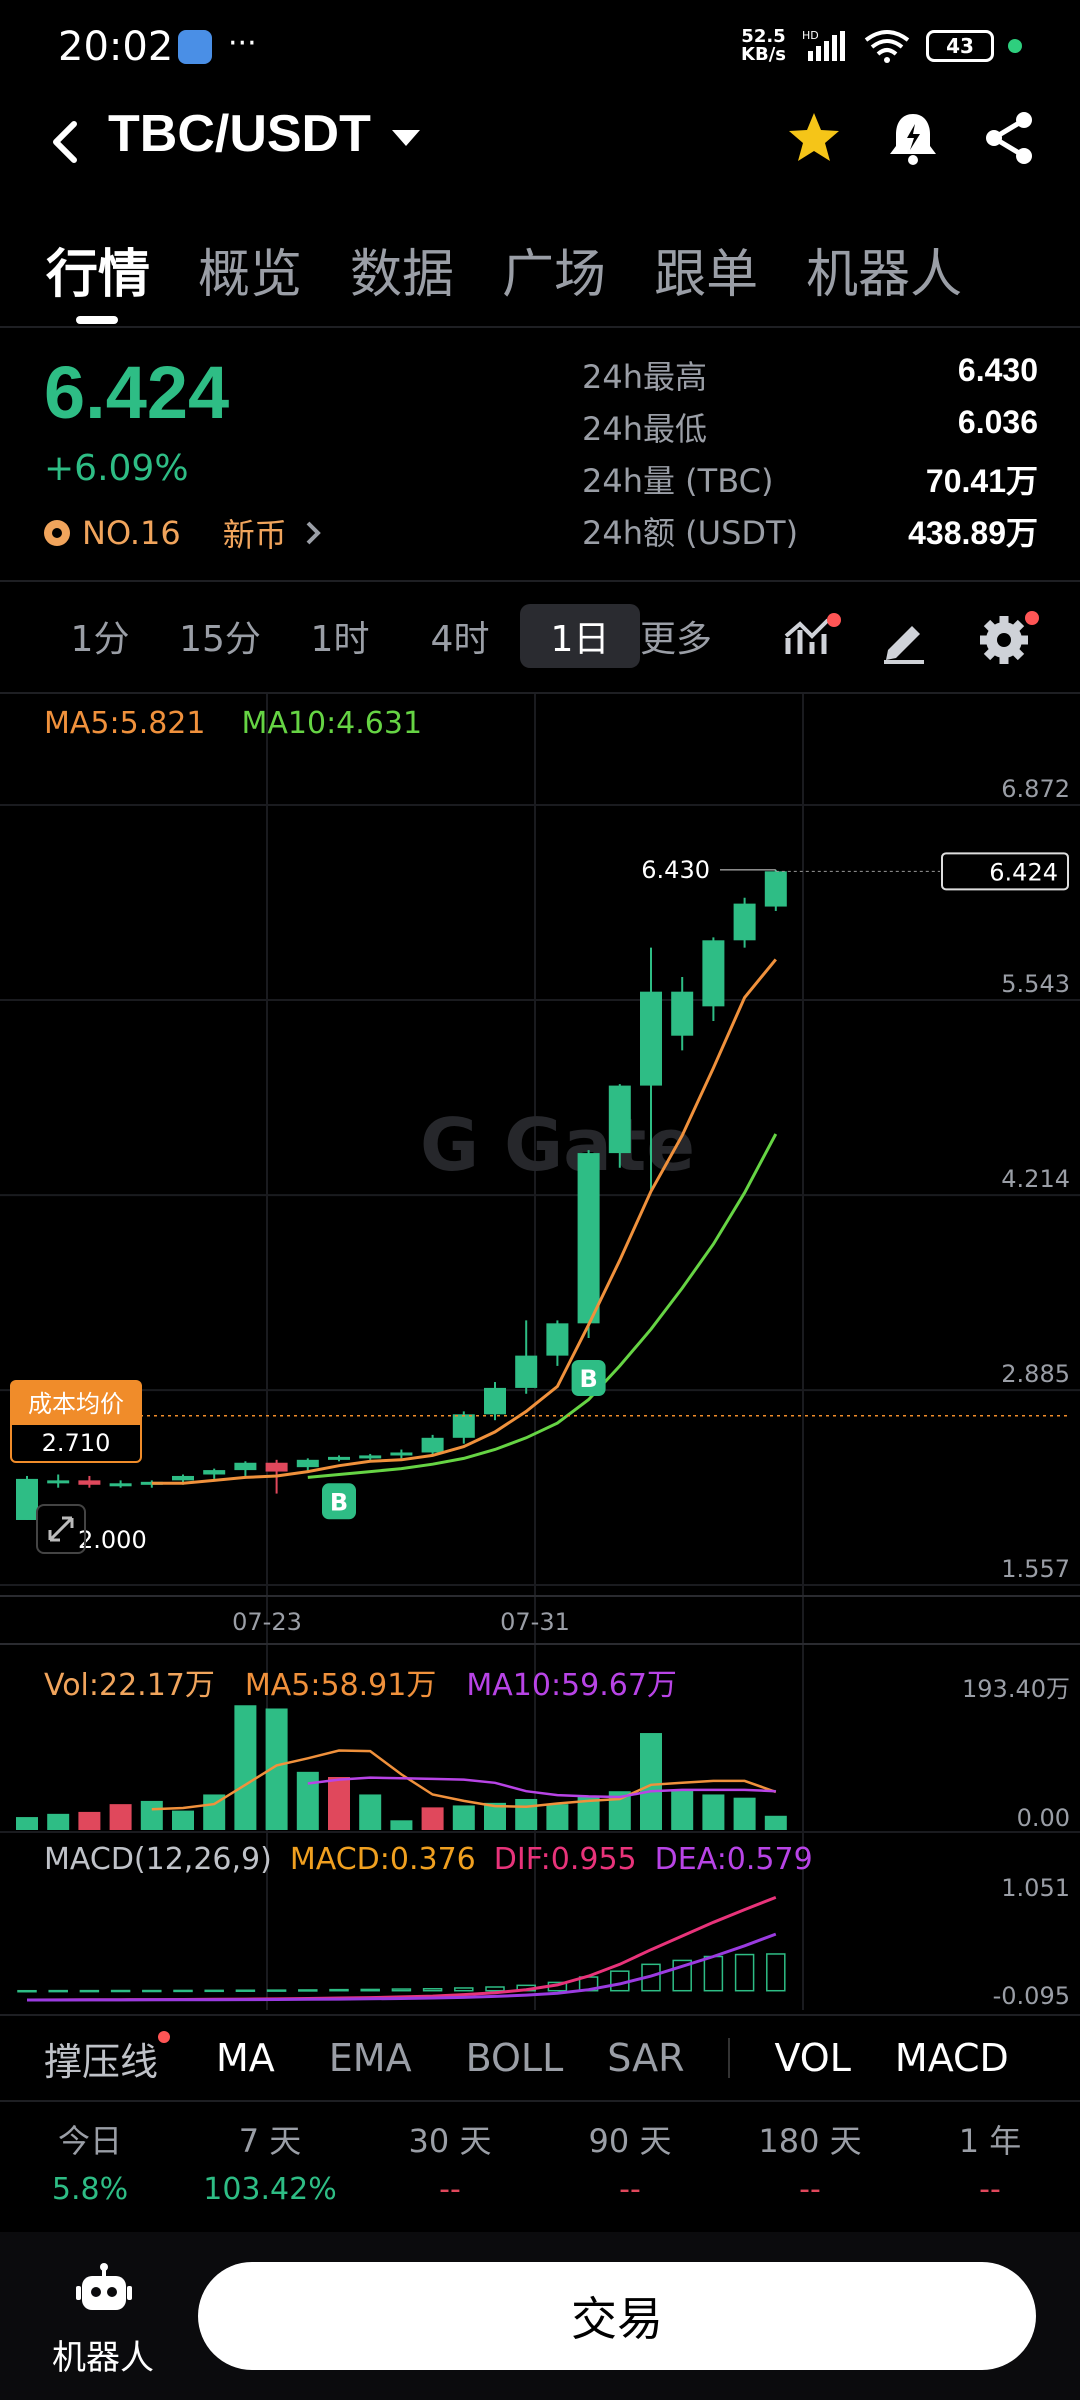 Image resolution: width=1080 pixels, height=2400 pixels. What do you see at coordinates (588, 1379) in the screenshot?
I see `buy-marker-label: B` at bounding box center [588, 1379].